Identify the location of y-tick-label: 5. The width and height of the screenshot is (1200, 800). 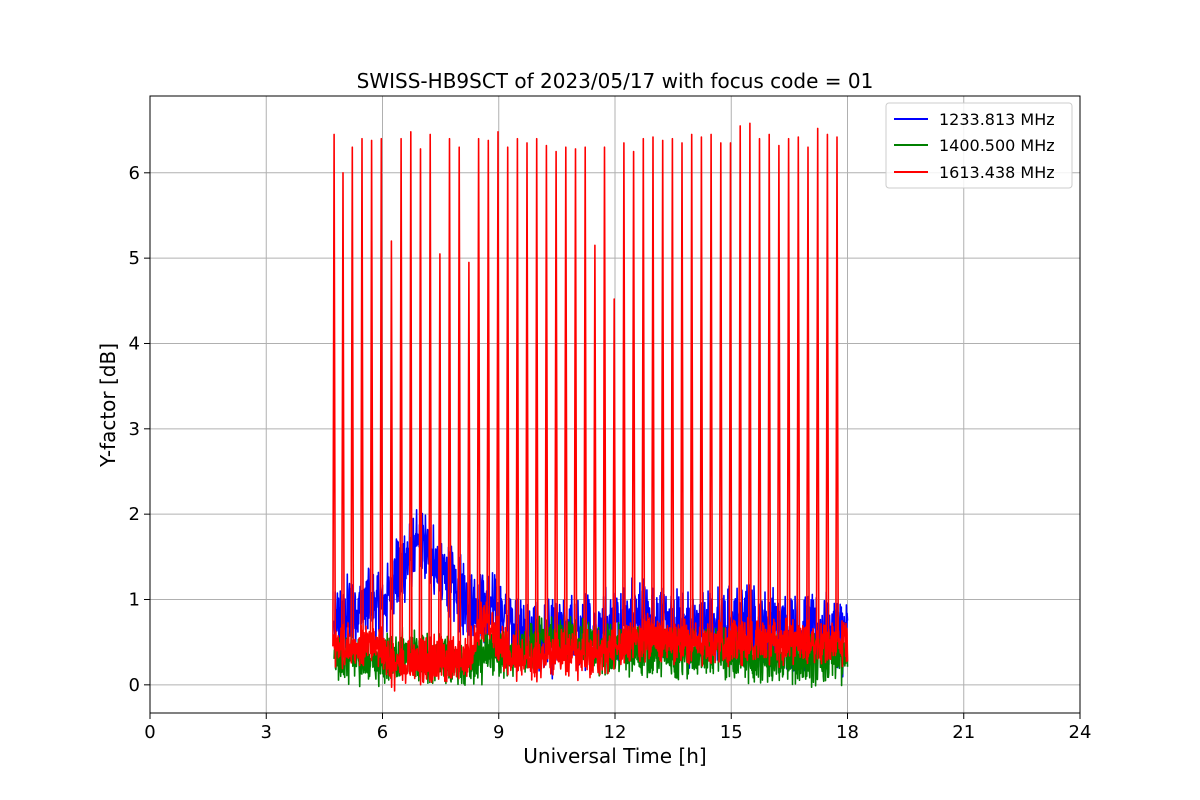
(134, 258).